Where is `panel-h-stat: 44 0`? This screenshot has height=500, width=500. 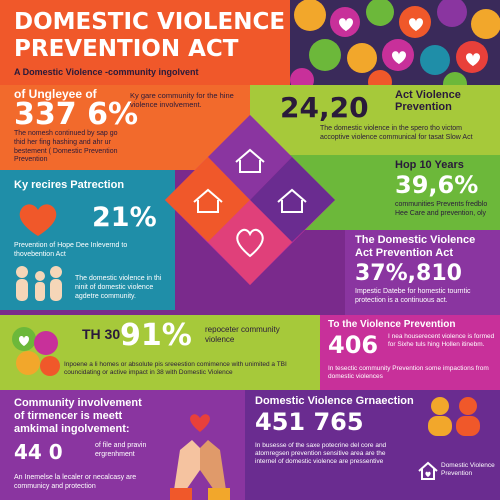 panel-h-stat: 44 0 is located at coordinates (38, 452).